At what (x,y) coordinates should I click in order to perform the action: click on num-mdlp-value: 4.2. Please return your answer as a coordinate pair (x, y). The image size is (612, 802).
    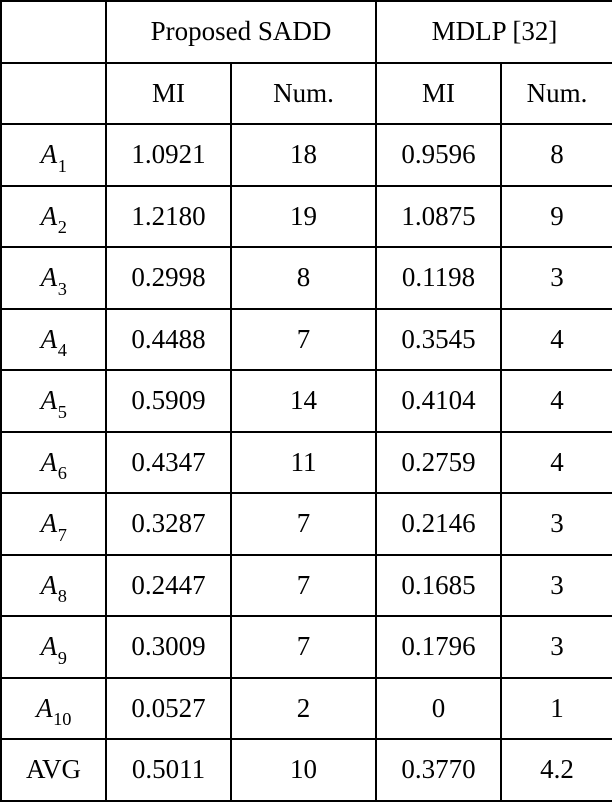
    Looking at the image, I should click on (556, 770).